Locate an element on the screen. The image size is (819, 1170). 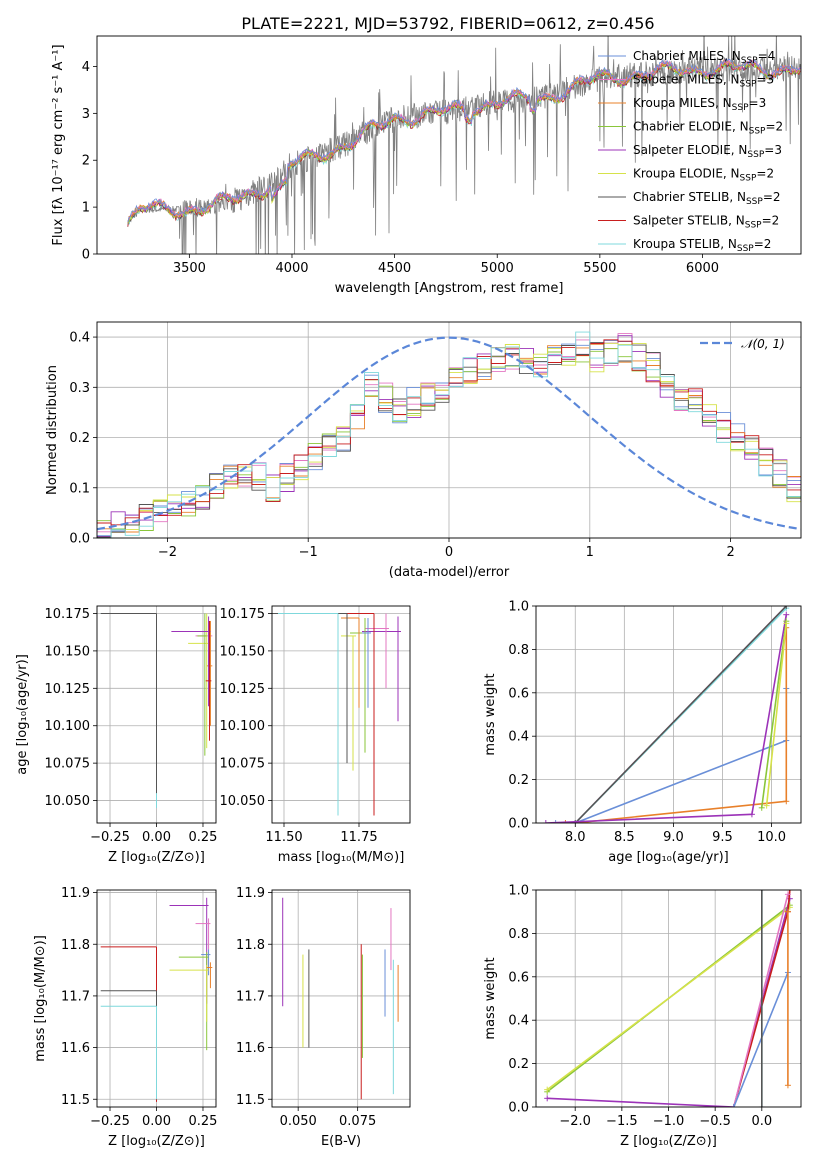
model-spectrum-chabrier-miles is located at coordinates (464, 140).